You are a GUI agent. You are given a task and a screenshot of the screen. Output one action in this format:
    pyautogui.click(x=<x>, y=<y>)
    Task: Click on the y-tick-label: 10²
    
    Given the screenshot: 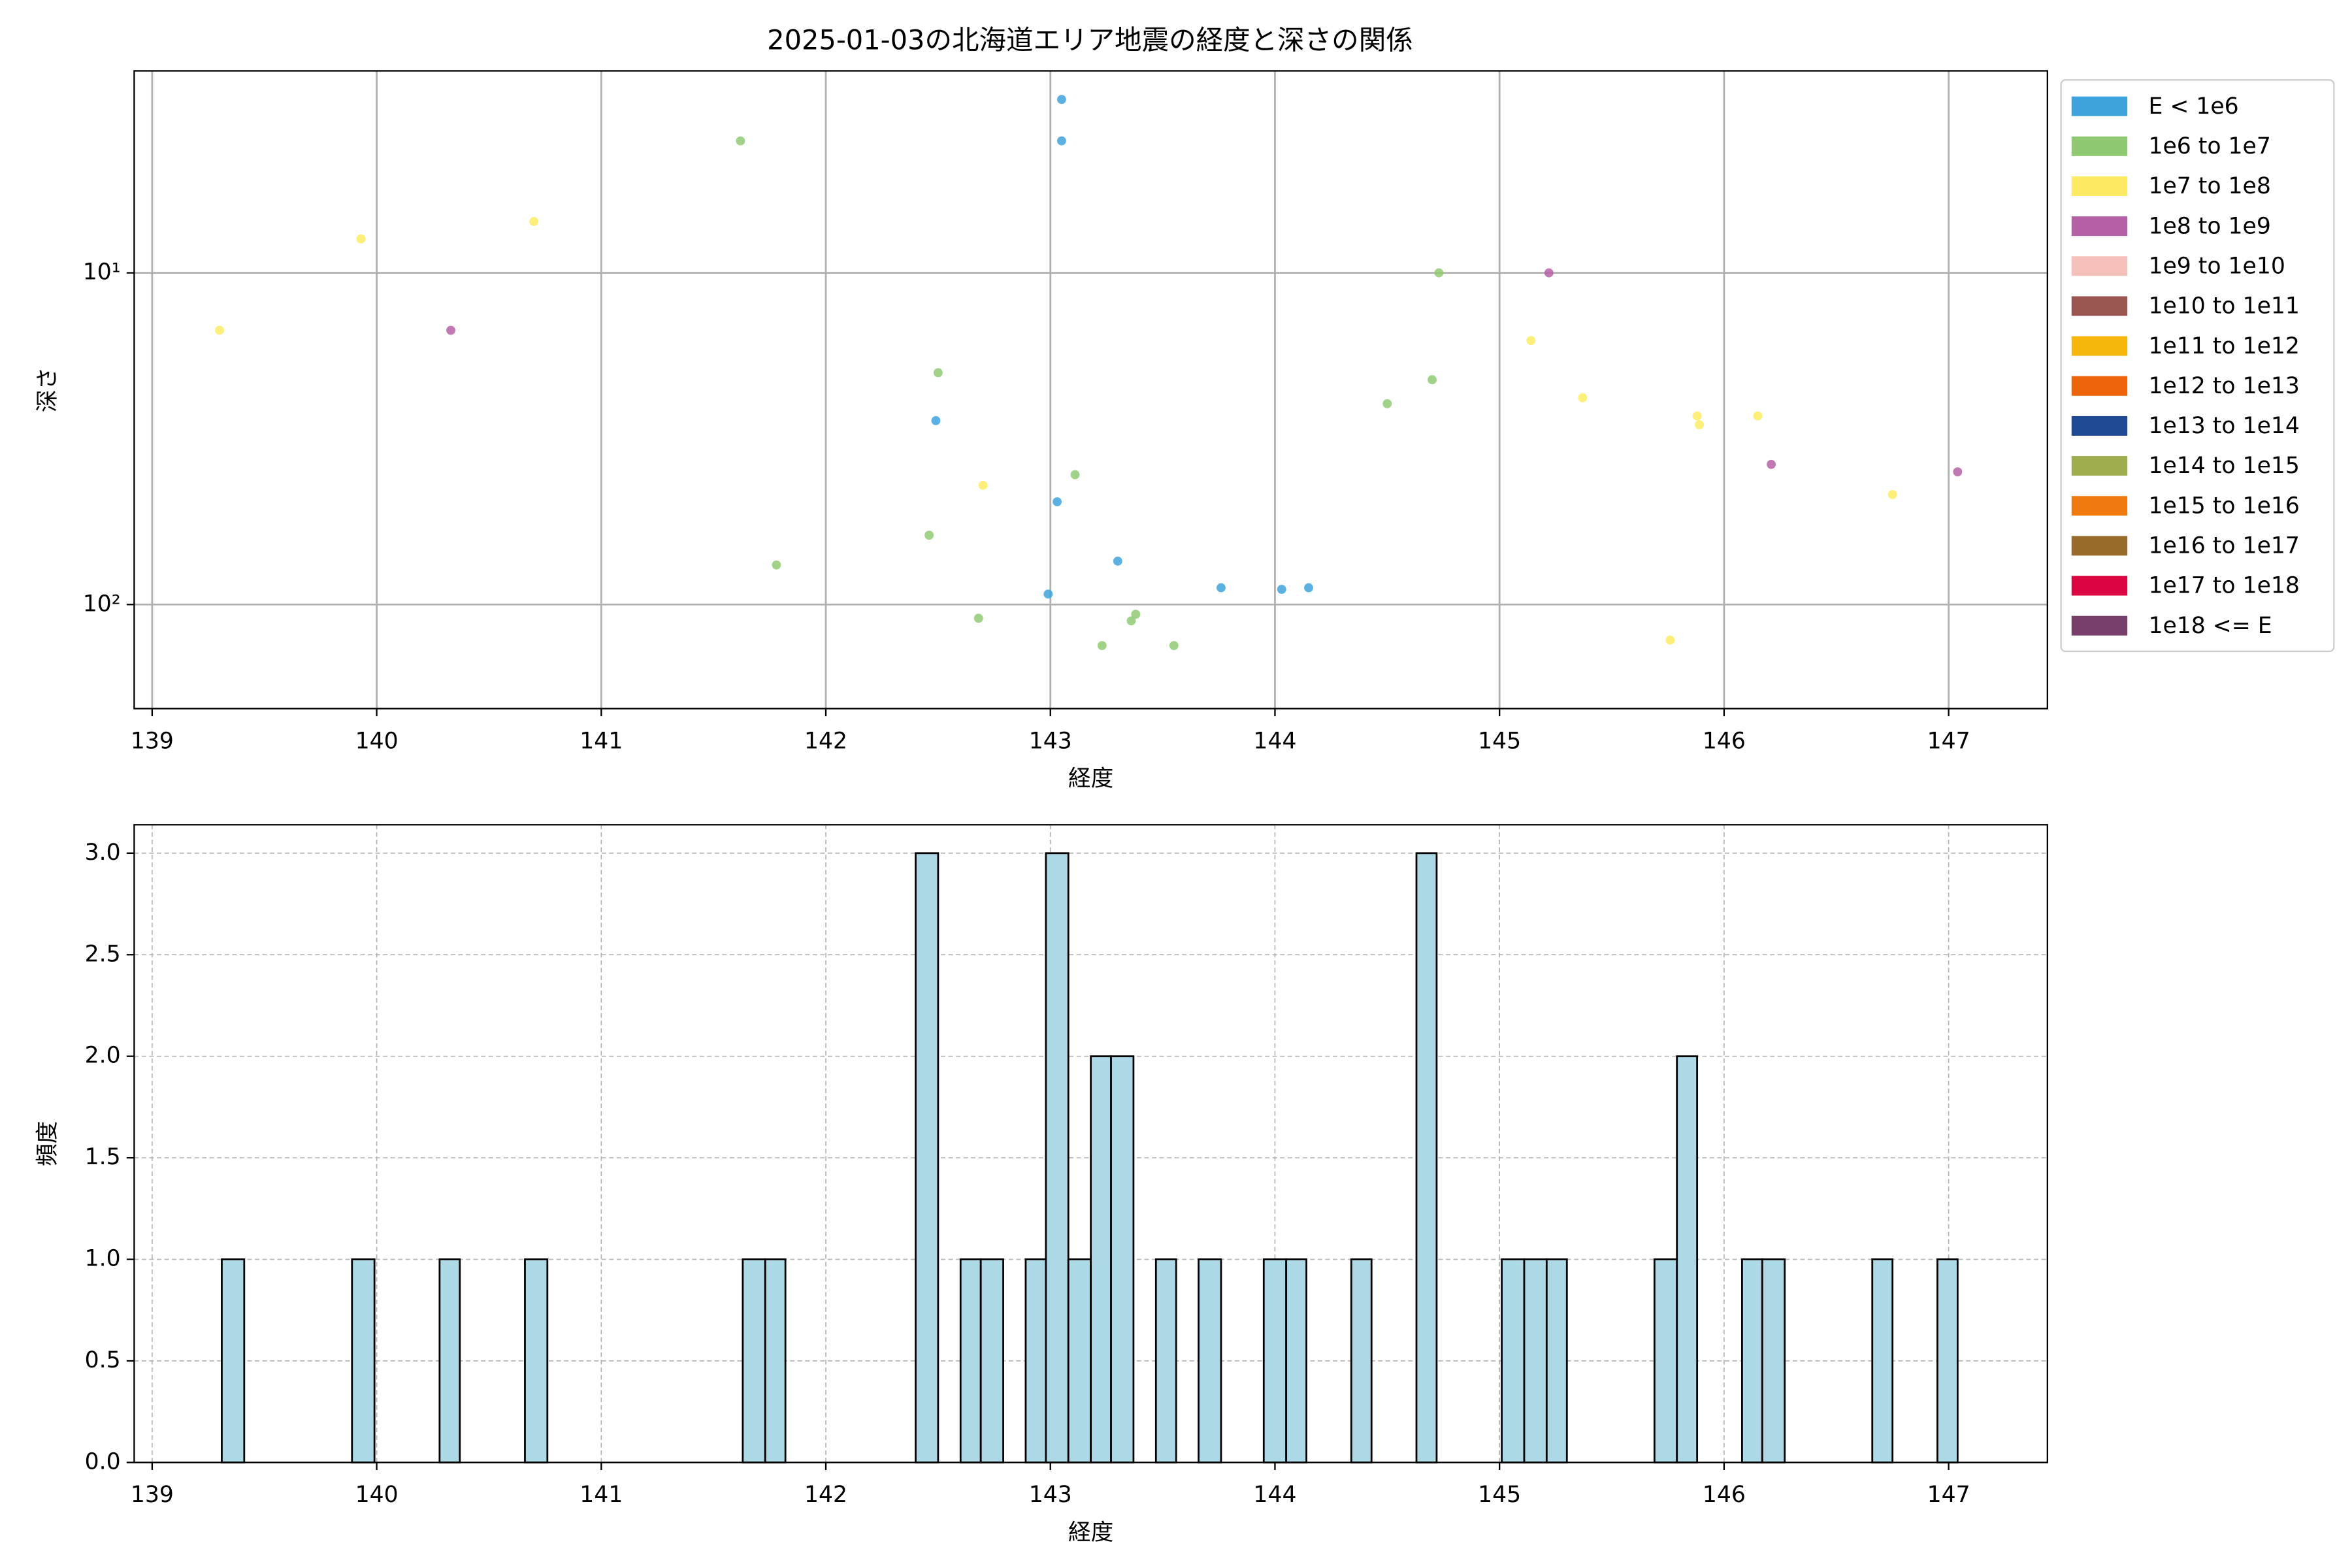 What is the action you would take?
    pyautogui.click(x=102, y=604)
    